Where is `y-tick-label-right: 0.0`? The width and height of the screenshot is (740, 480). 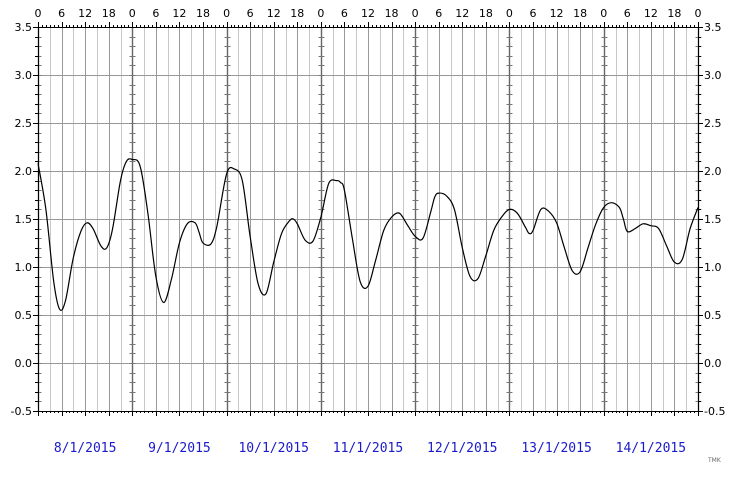
y-tick-label-right: 0.0 is located at coordinates (713, 363).